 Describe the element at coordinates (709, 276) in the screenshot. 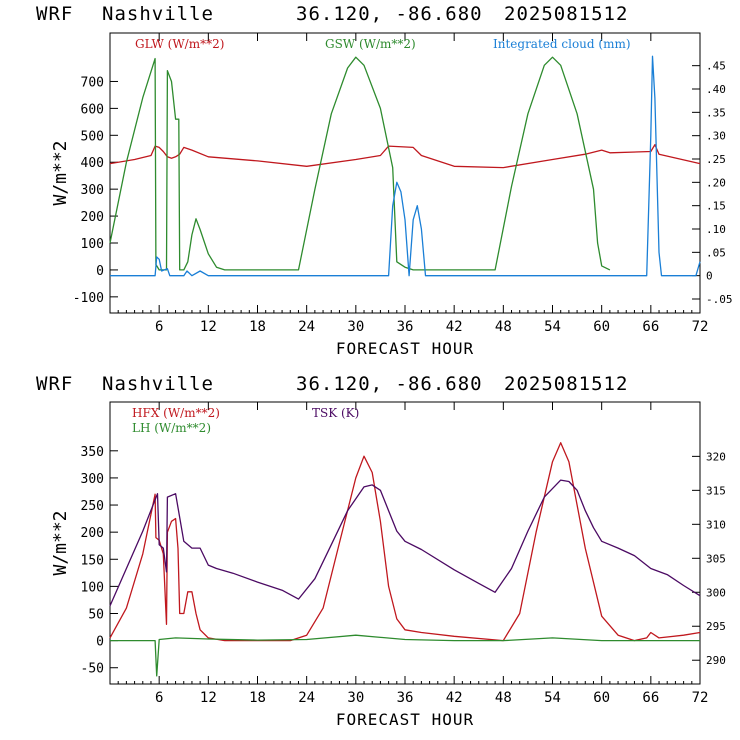

I see `chart1-y2-tick-label: 0` at that location.